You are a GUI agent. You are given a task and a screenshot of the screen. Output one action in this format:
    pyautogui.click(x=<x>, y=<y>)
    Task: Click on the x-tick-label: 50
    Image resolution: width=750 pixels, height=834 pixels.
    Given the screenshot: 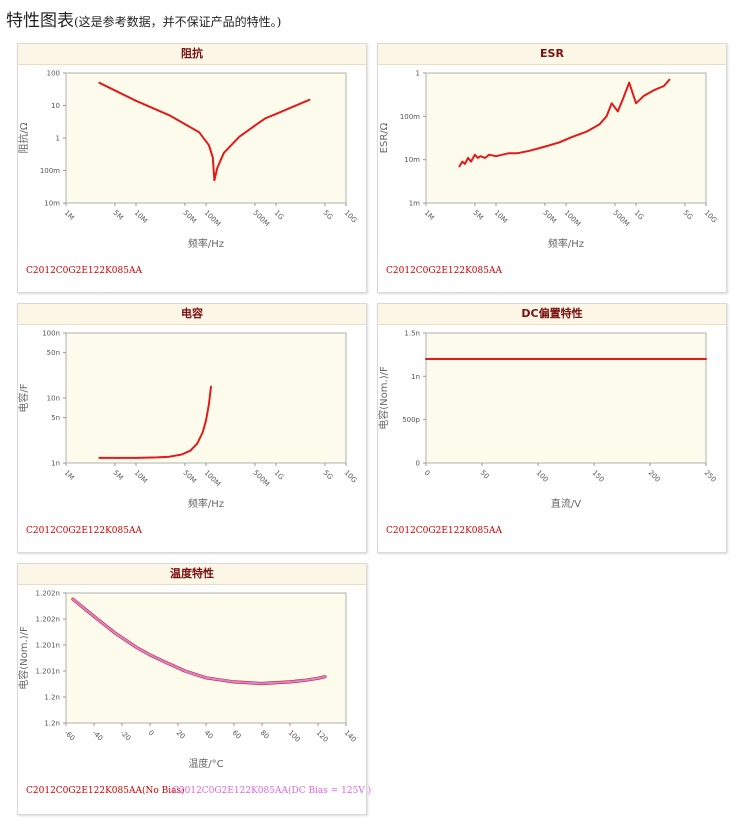 What is the action you would take?
    pyautogui.click(x=485, y=475)
    